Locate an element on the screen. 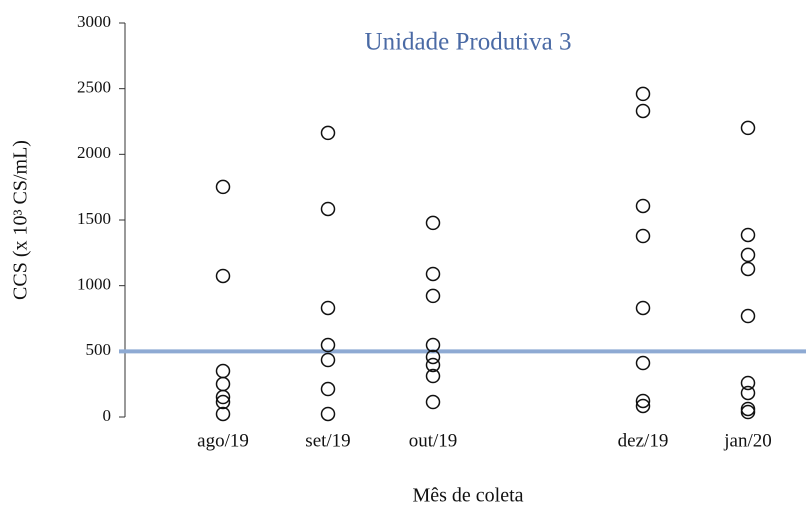 The image size is (806, 508). chart-title: Unidade Produtiva 3 is located at coordinates (468, 42).